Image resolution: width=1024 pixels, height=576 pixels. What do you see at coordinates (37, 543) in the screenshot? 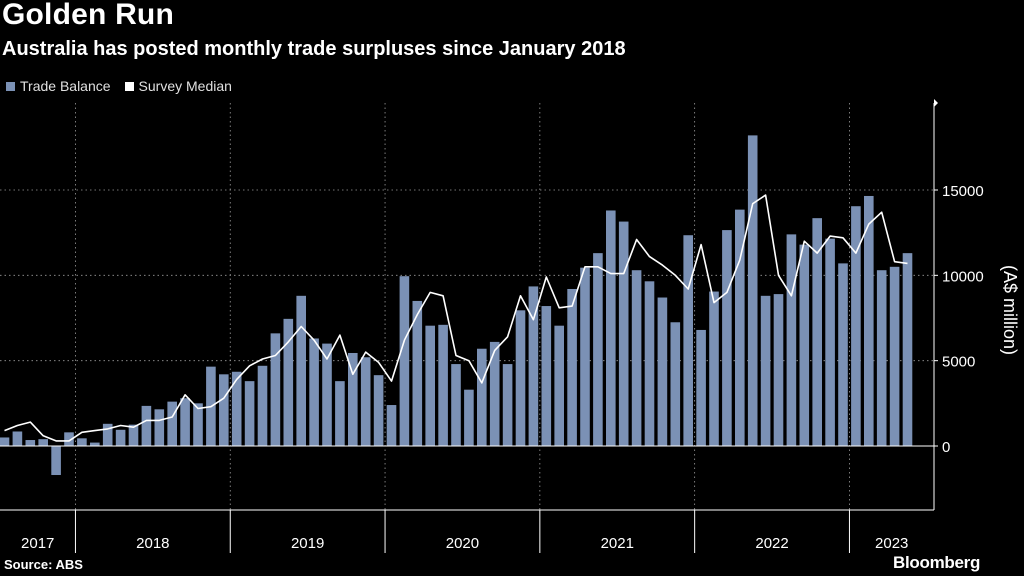
I see `x-year-label: 2017` at bounding box center [37, 543].